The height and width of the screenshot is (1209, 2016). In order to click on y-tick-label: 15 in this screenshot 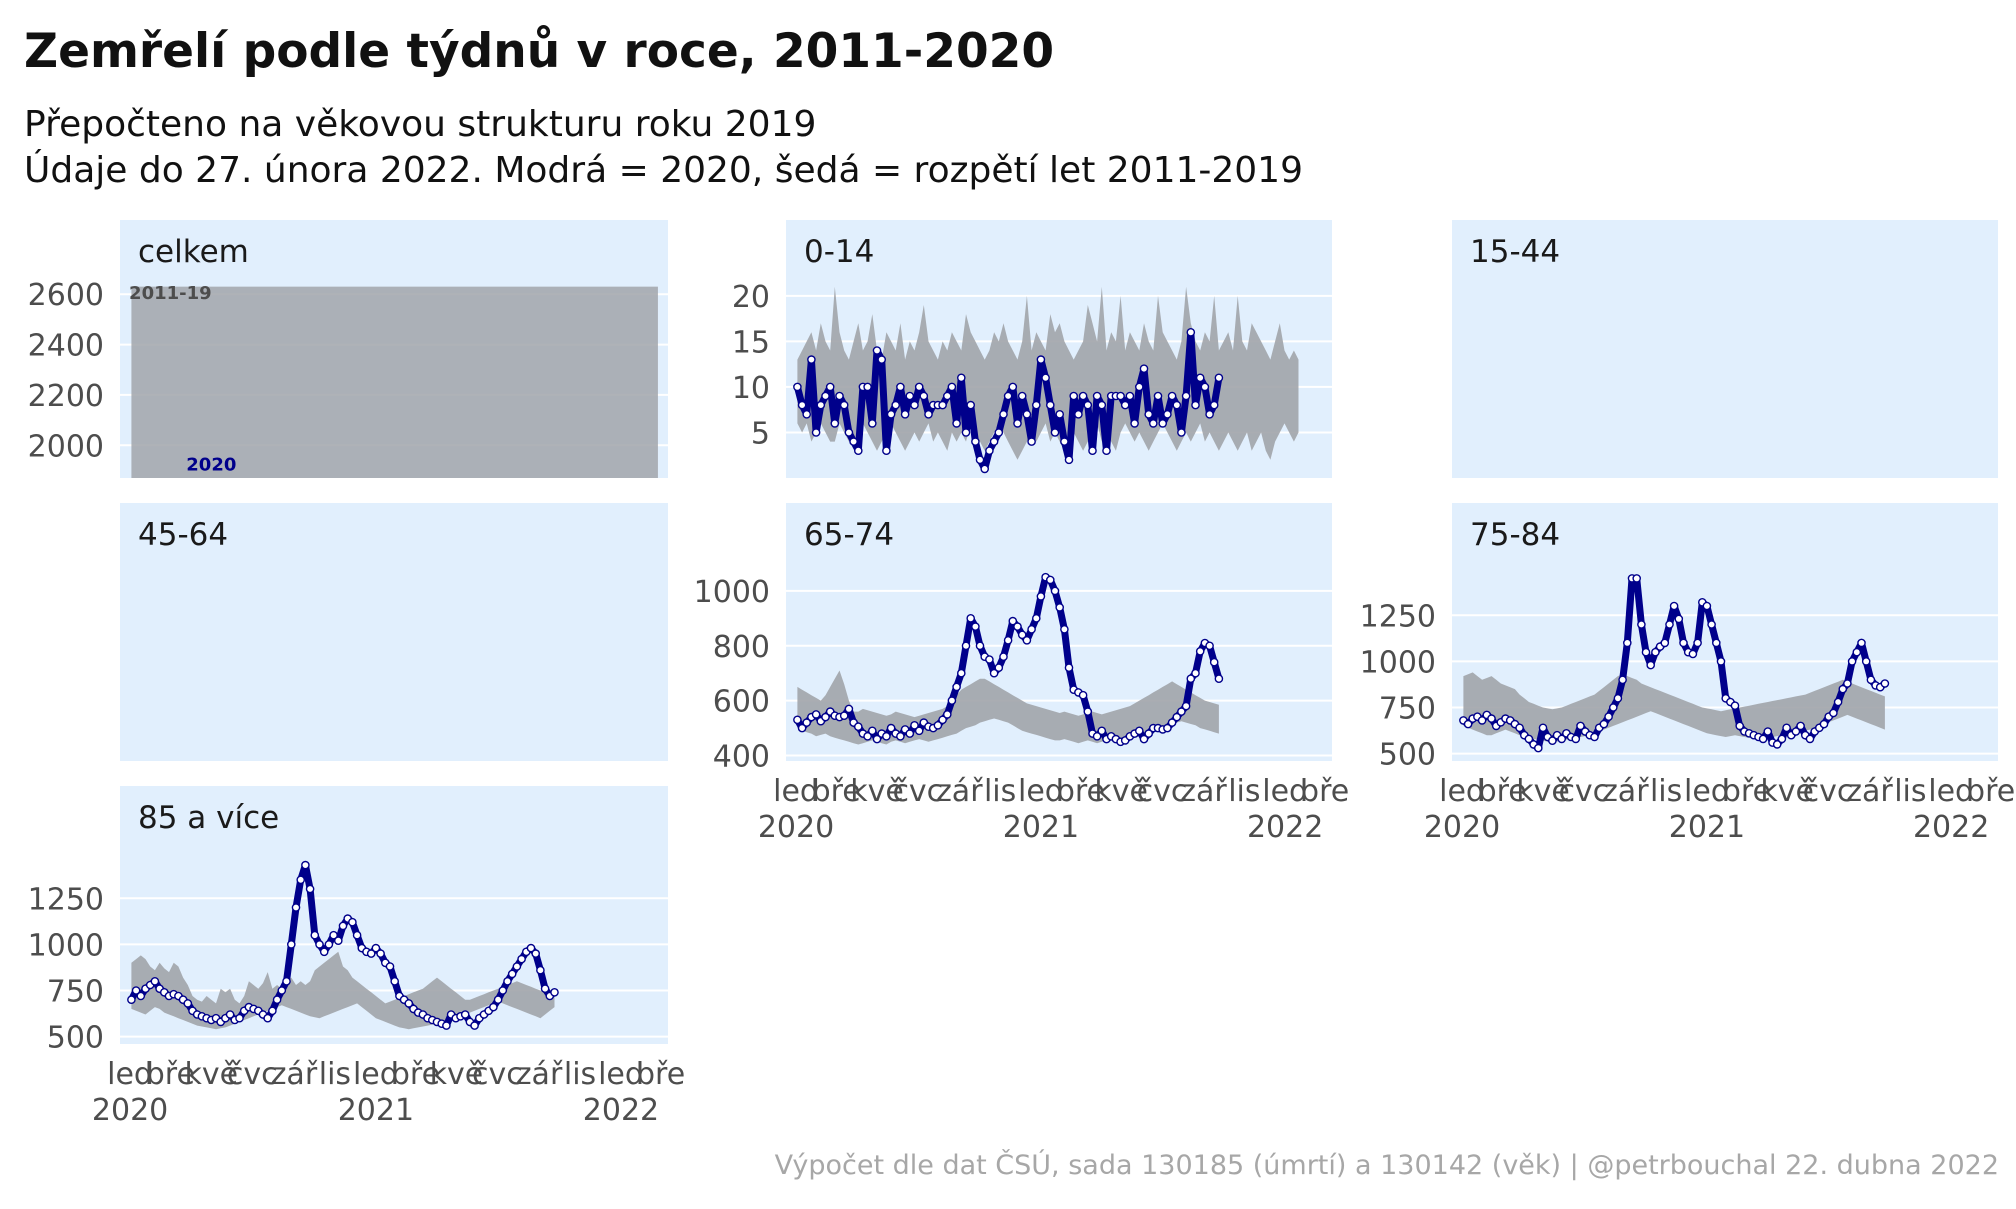, I will do `click(751, 342)`.